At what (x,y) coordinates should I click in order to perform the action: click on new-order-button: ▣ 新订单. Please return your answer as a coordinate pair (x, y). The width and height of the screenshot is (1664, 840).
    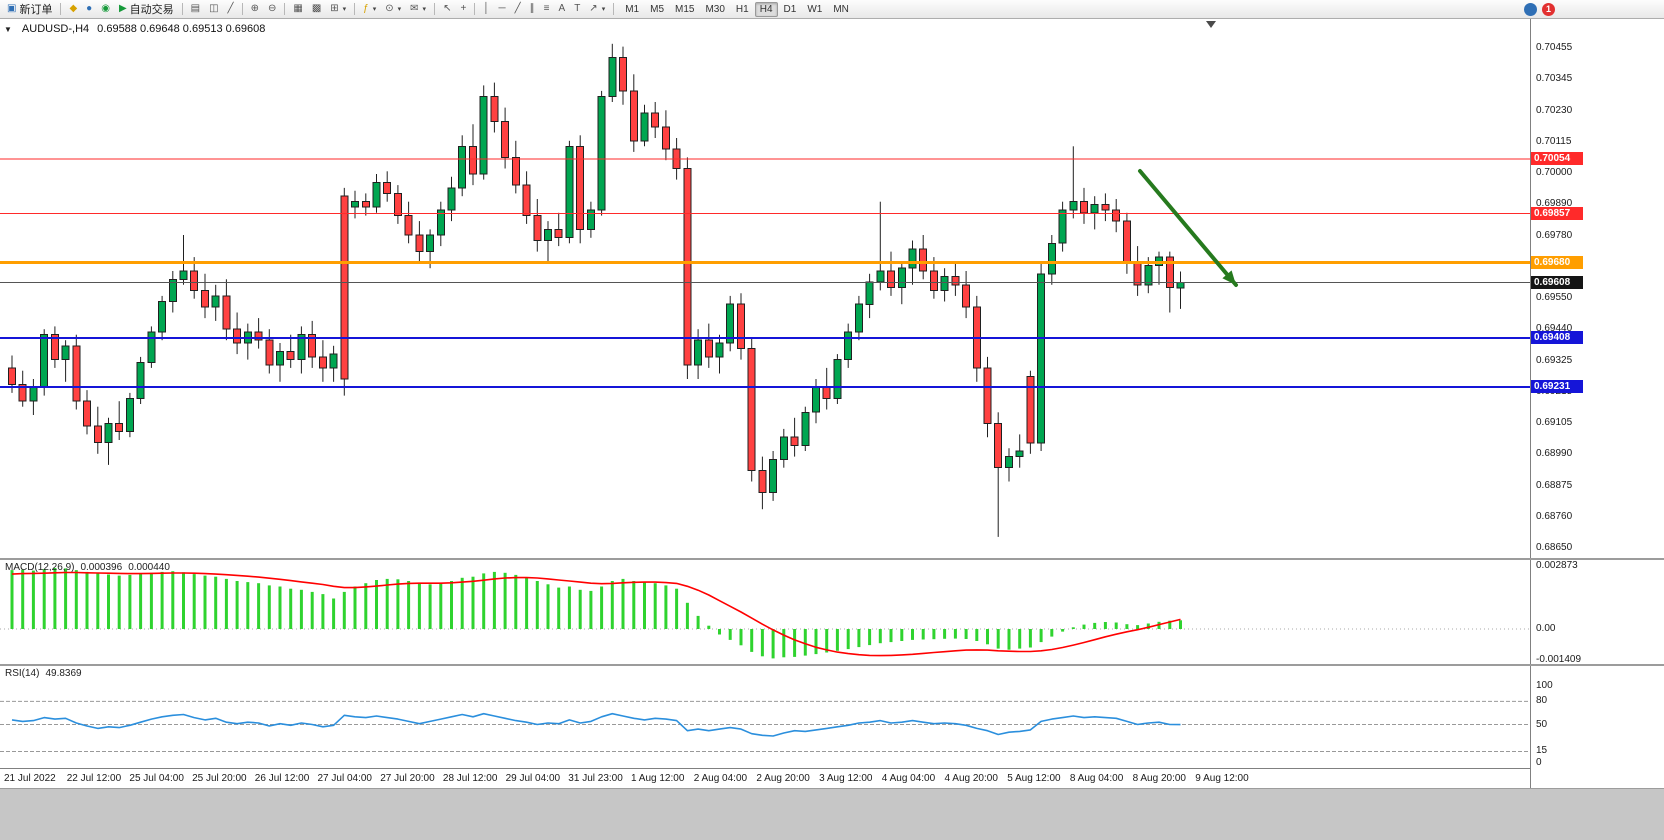
    Looking at the image, I should click on (29, 9).